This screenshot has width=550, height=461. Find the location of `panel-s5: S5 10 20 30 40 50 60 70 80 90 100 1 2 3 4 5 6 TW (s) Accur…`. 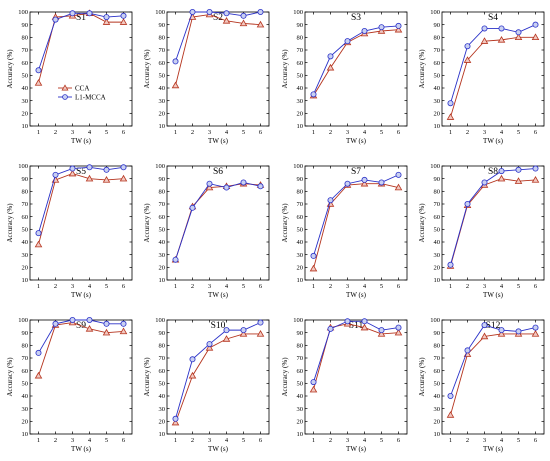

panel-s5: S5 10 20 30 40 50 60 70 80 90 100 1 2 3 4 5 6 TW (s) Accur… is located at coordinates (69, 231).